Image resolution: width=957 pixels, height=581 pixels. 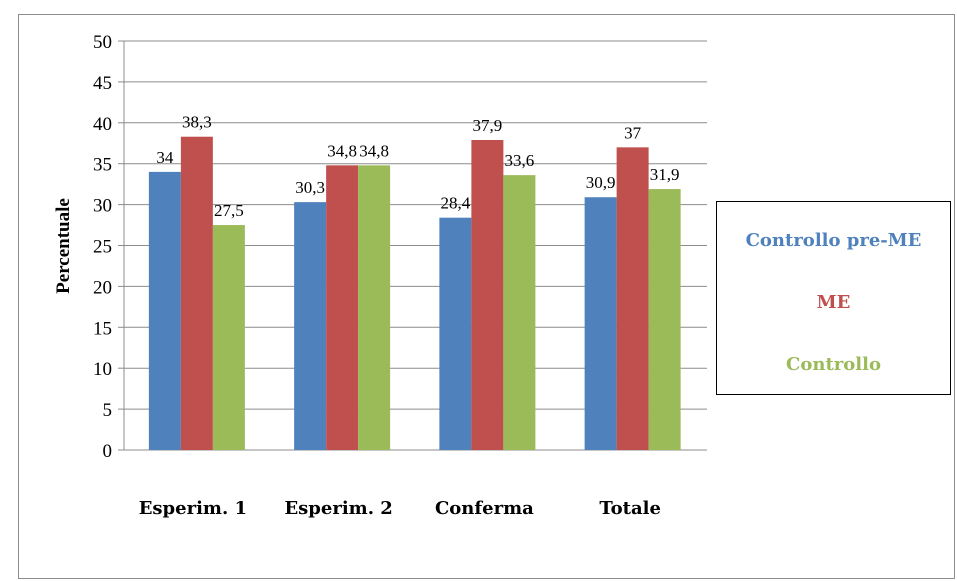 I want to click on y-tick-label: 25, so click(x=102, y=247).